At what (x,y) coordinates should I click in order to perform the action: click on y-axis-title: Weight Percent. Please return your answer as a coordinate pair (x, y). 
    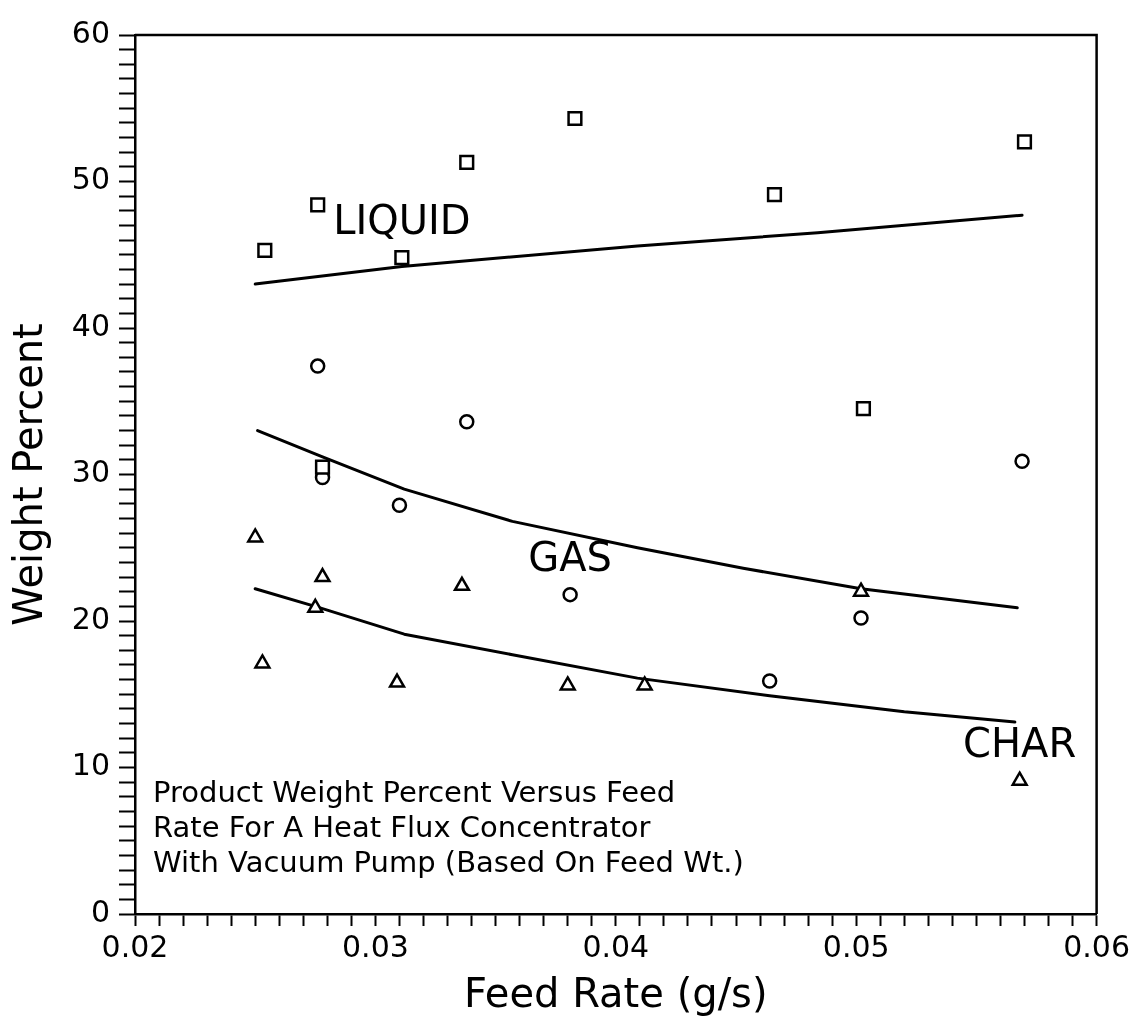
    Looking at the image, I should click on (28, 474).